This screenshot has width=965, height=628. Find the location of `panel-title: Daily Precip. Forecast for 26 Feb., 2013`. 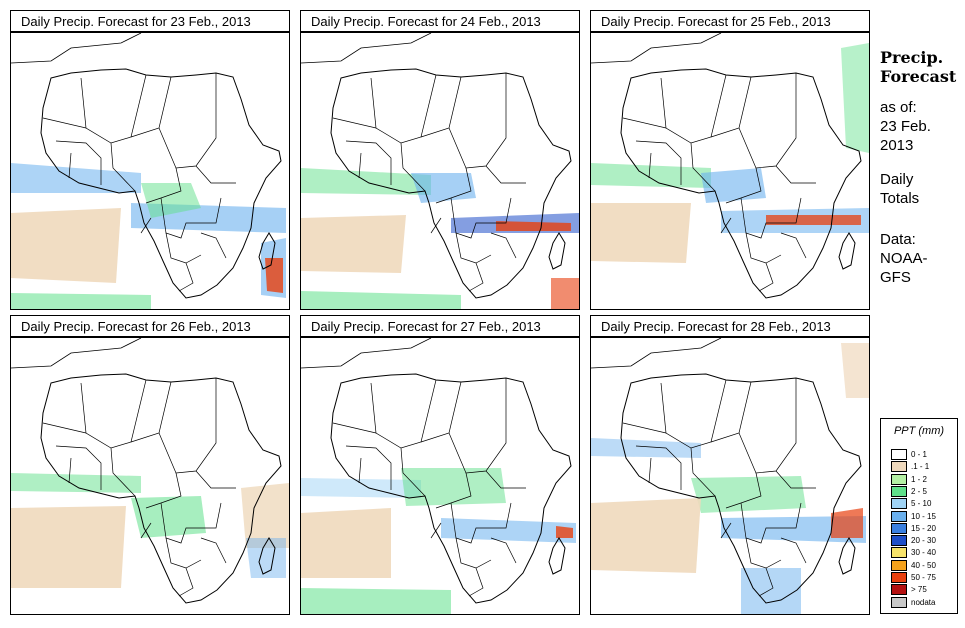

panel-title: Daily Precip. Forecast for 26 Feb., 2013 is located at coordinates (150, 326).